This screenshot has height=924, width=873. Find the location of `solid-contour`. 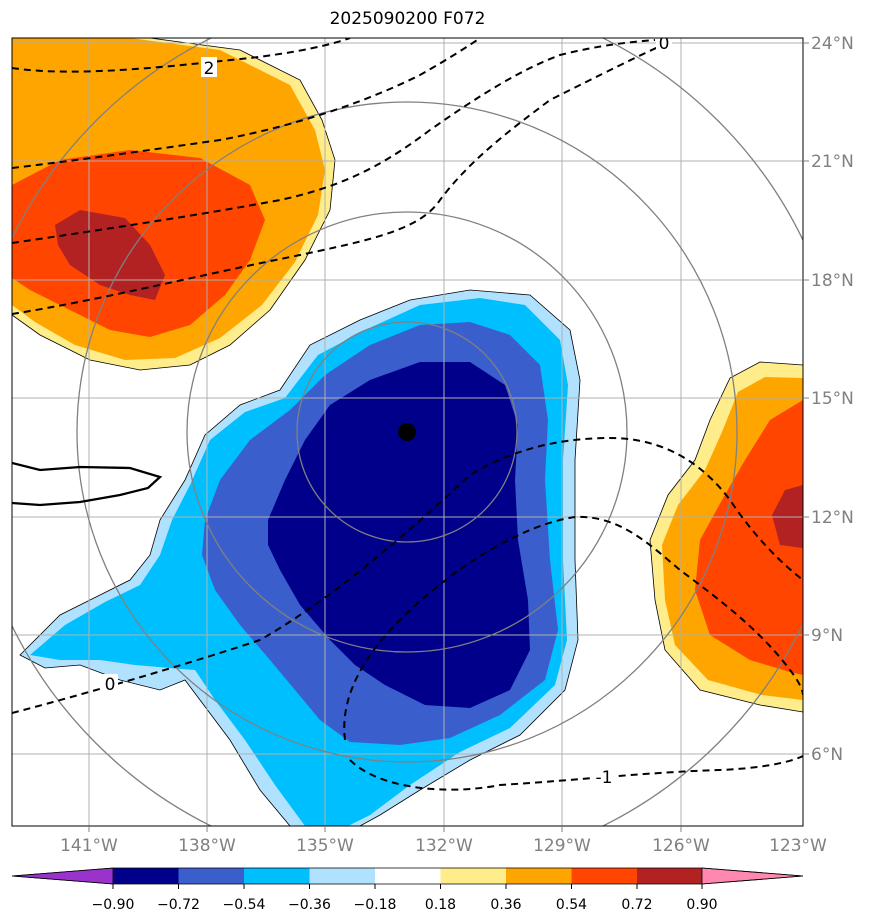

solid-contour is located at coordinates (87, 484).